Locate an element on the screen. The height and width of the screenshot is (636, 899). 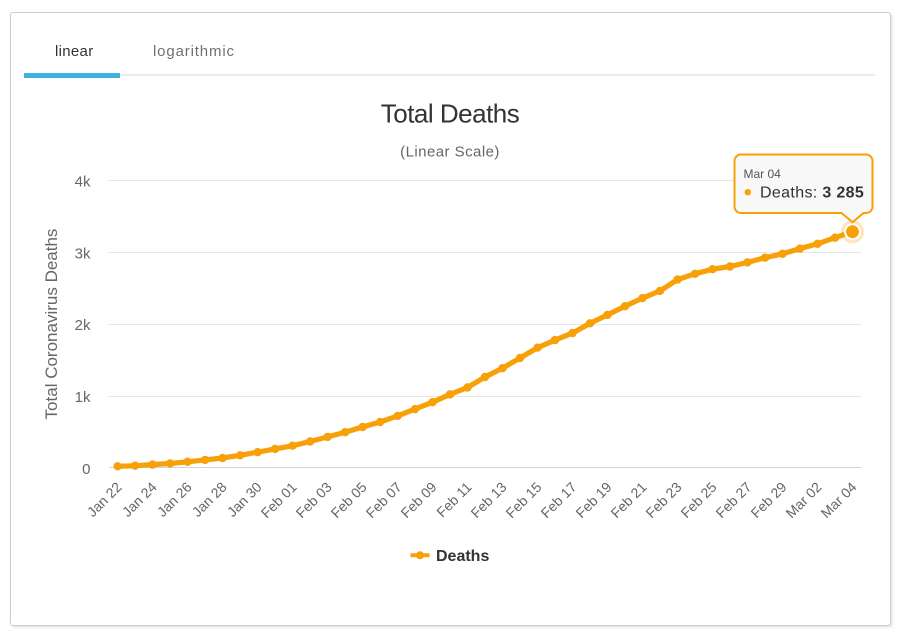
svg-text: 2k is located at coordinates (83, 325).